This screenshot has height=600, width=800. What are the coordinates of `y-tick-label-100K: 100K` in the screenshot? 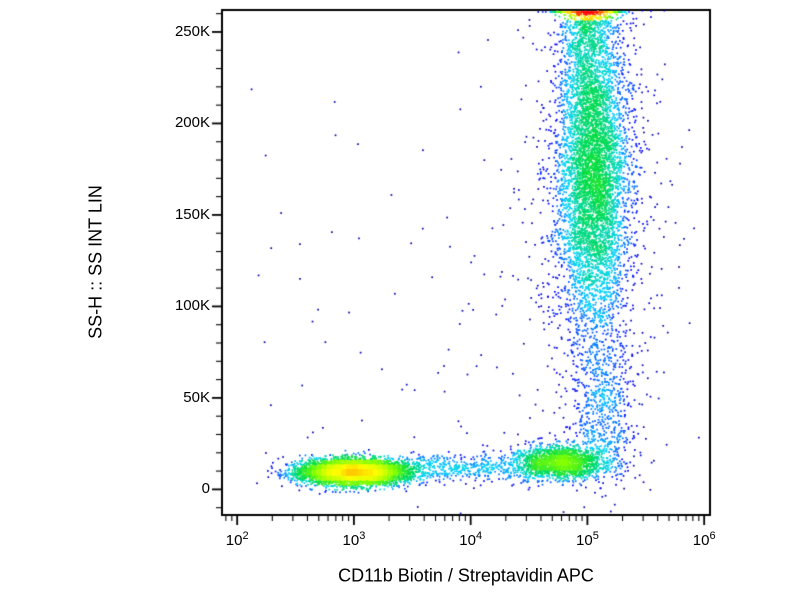 It's located at (192, 306).